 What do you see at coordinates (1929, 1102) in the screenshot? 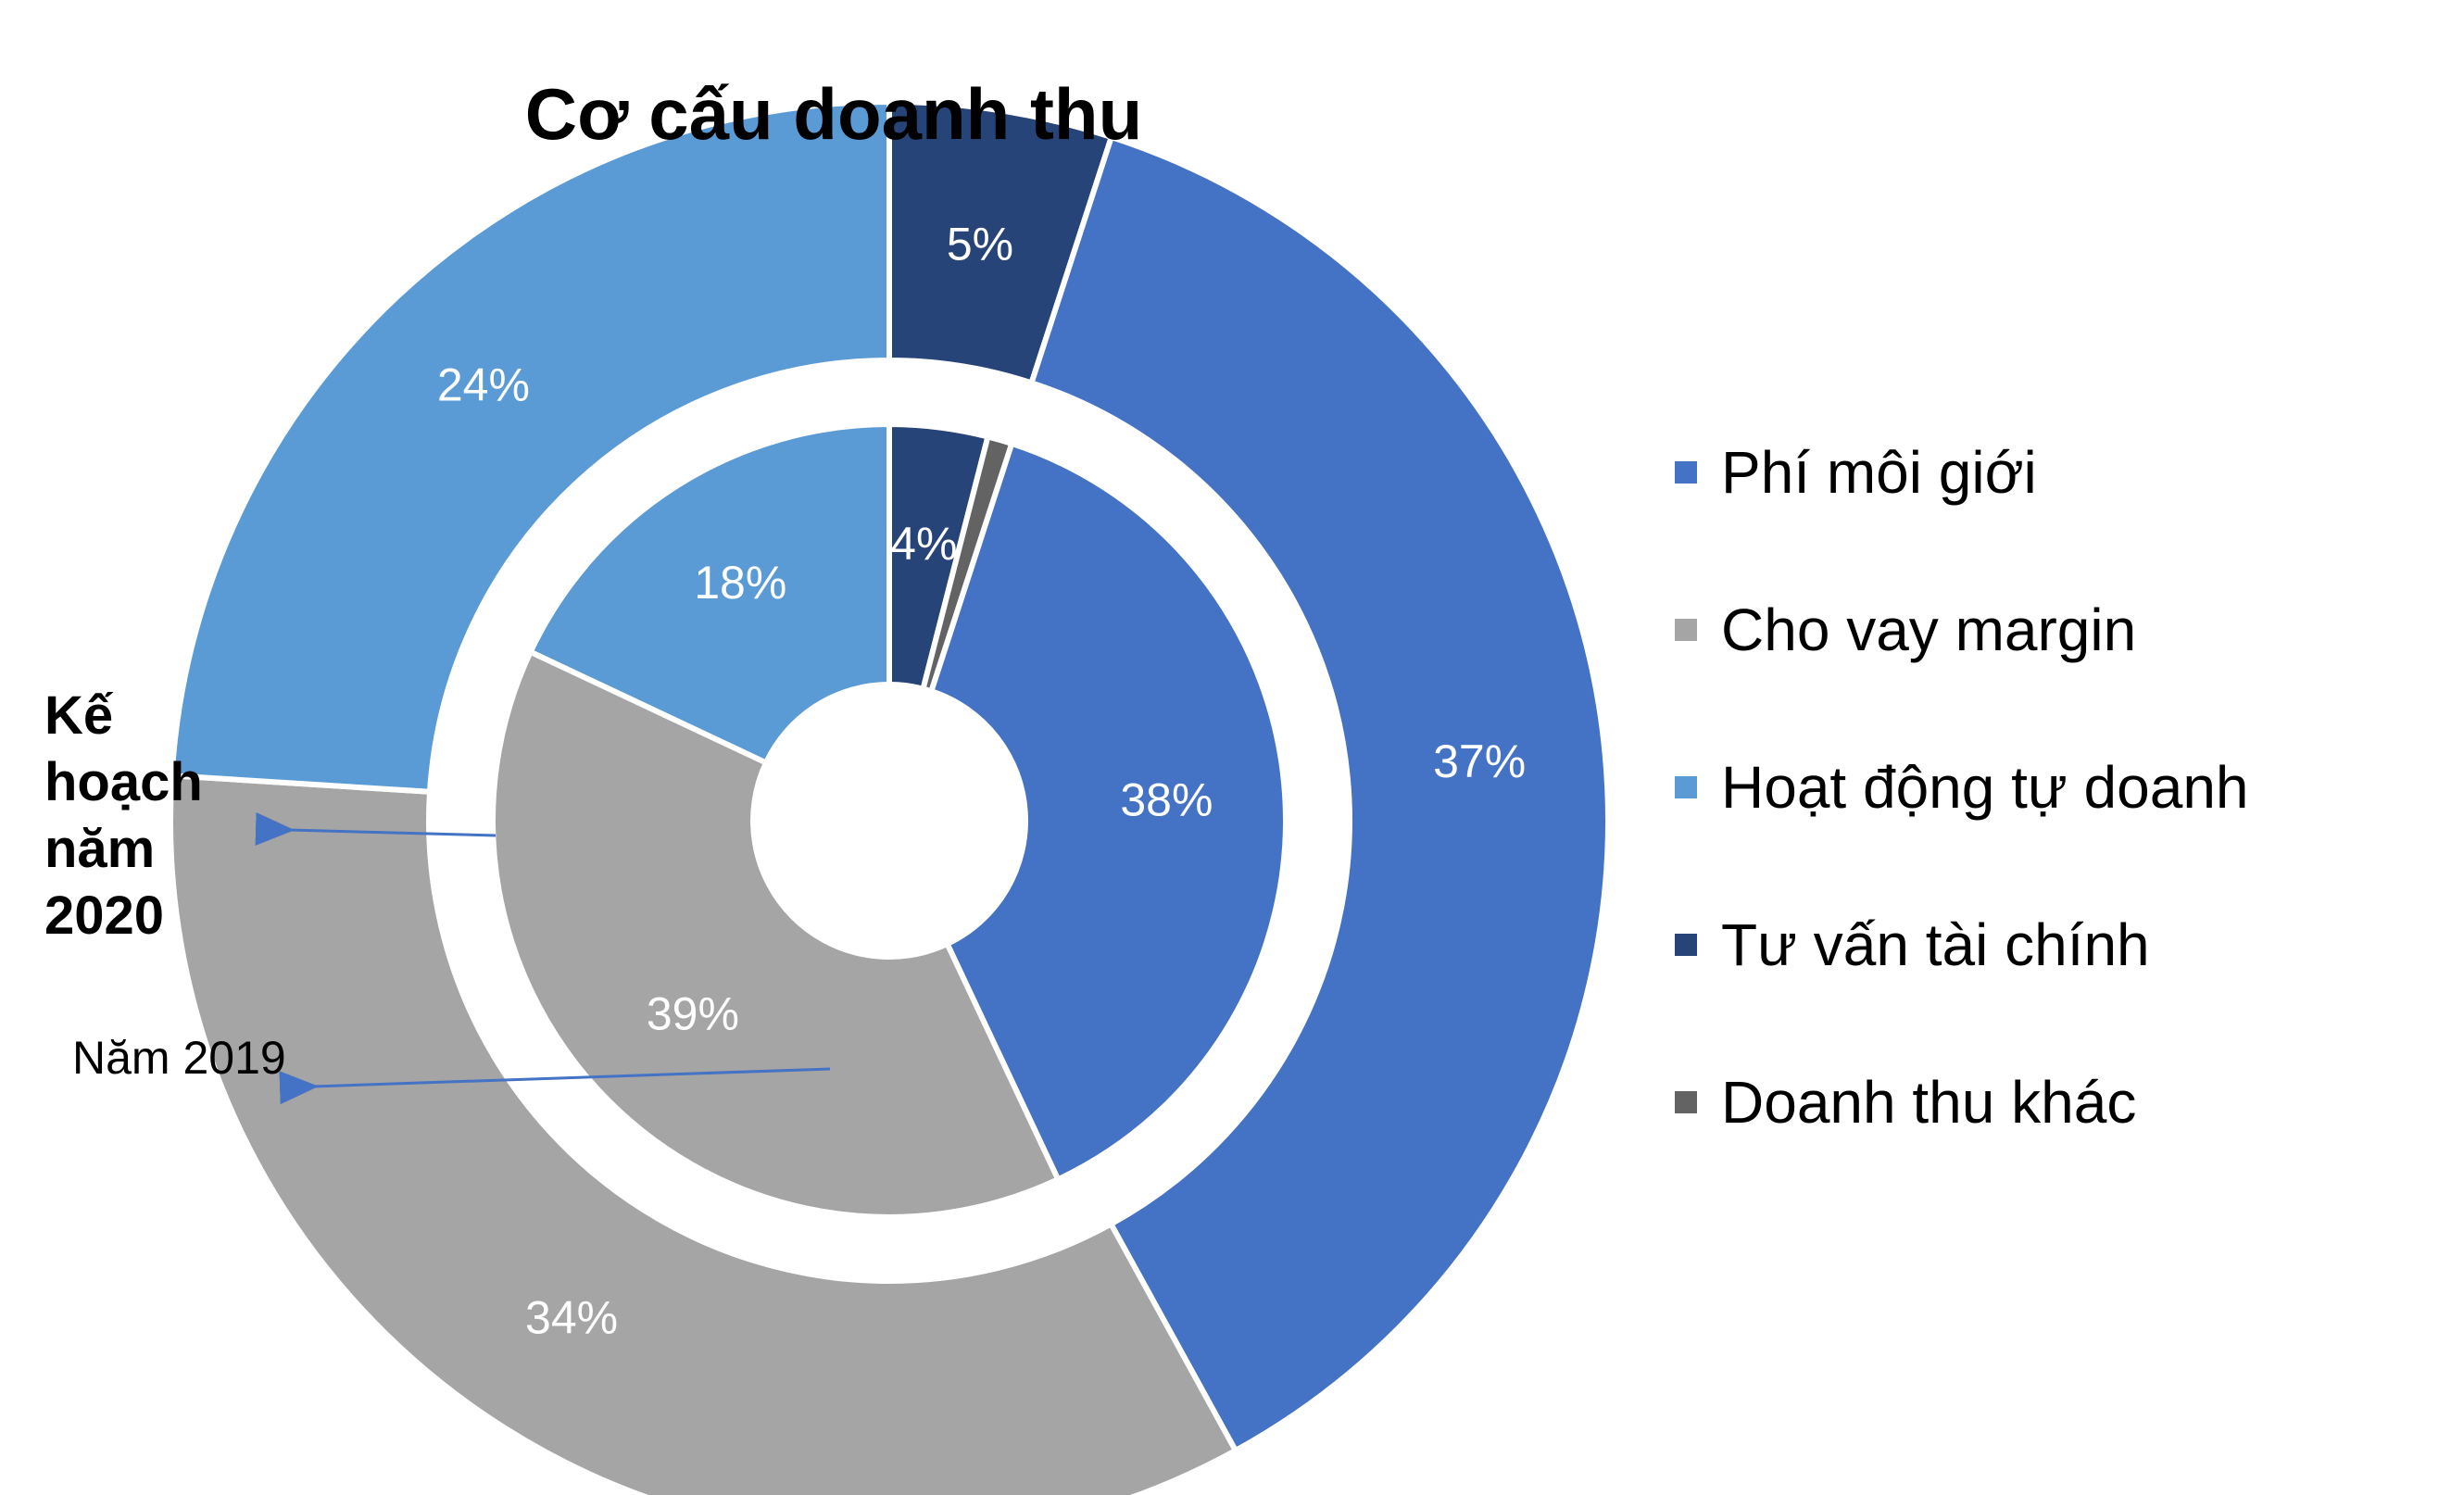
I see `legend-label: Doanh thu khác` at bounding box center [1929, 1102].